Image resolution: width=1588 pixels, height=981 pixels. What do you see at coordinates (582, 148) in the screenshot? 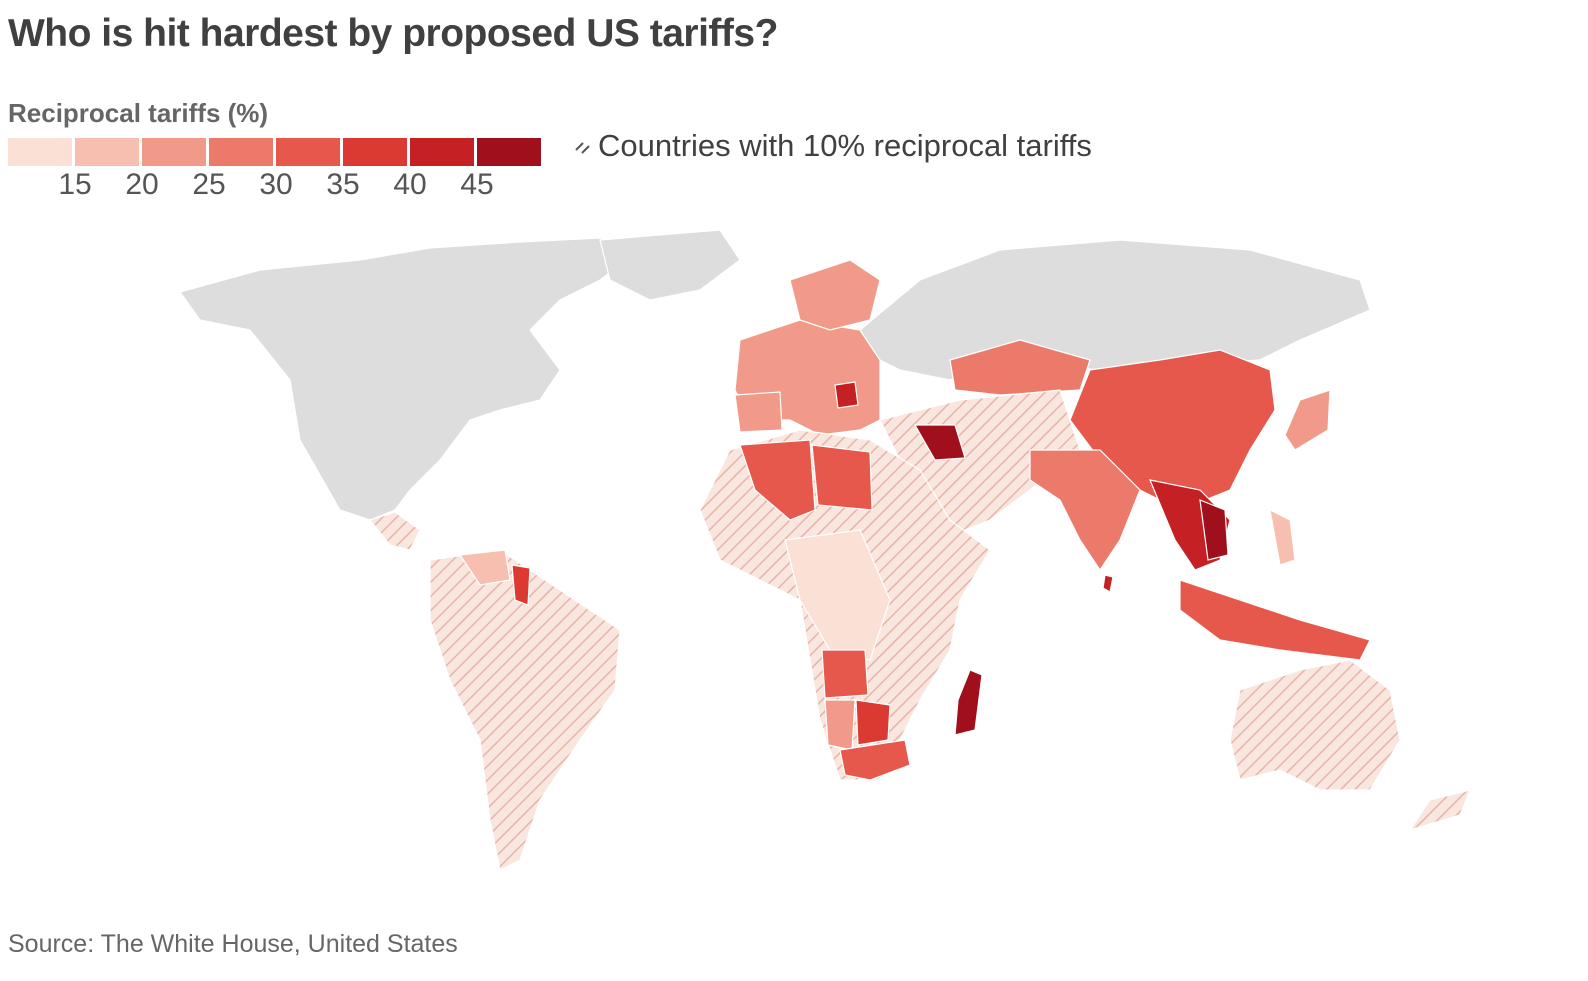
I see `hatch-pattern-icon` at bounding box center [582, 148].